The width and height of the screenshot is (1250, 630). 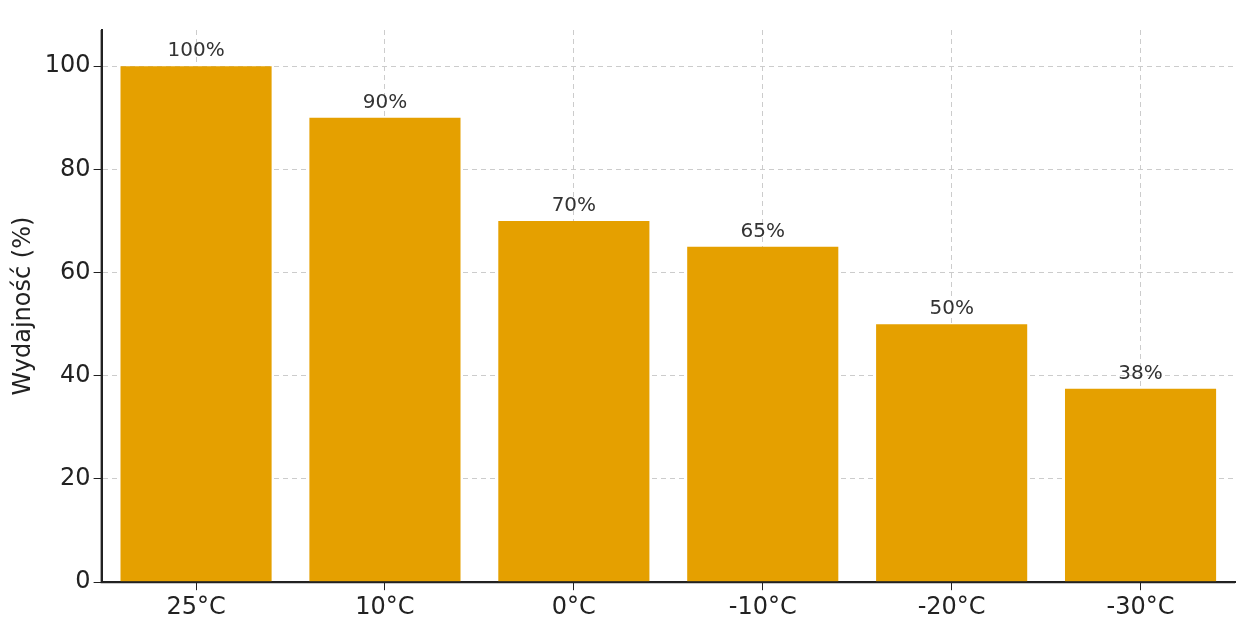 I want to click on x-tick-label: -10°C, so click(x=762, y=605).